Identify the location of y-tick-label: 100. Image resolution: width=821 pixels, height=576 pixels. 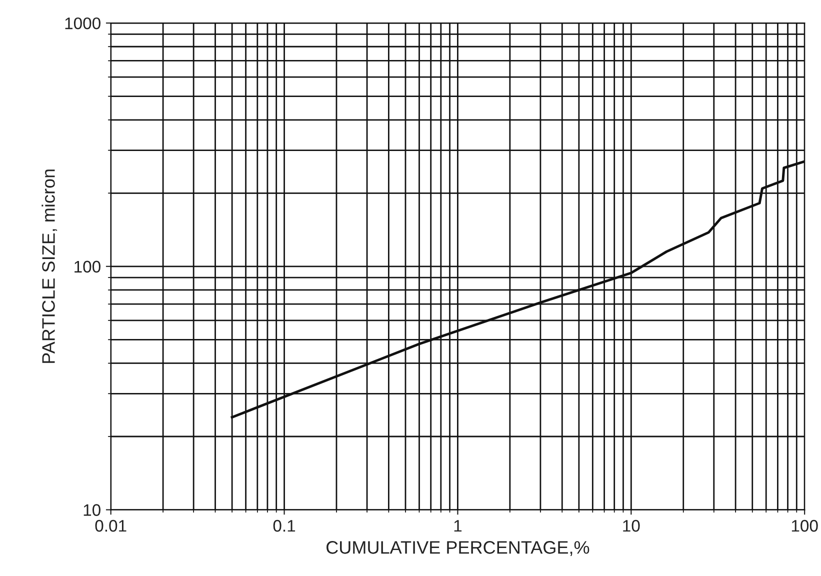
(87, 266).